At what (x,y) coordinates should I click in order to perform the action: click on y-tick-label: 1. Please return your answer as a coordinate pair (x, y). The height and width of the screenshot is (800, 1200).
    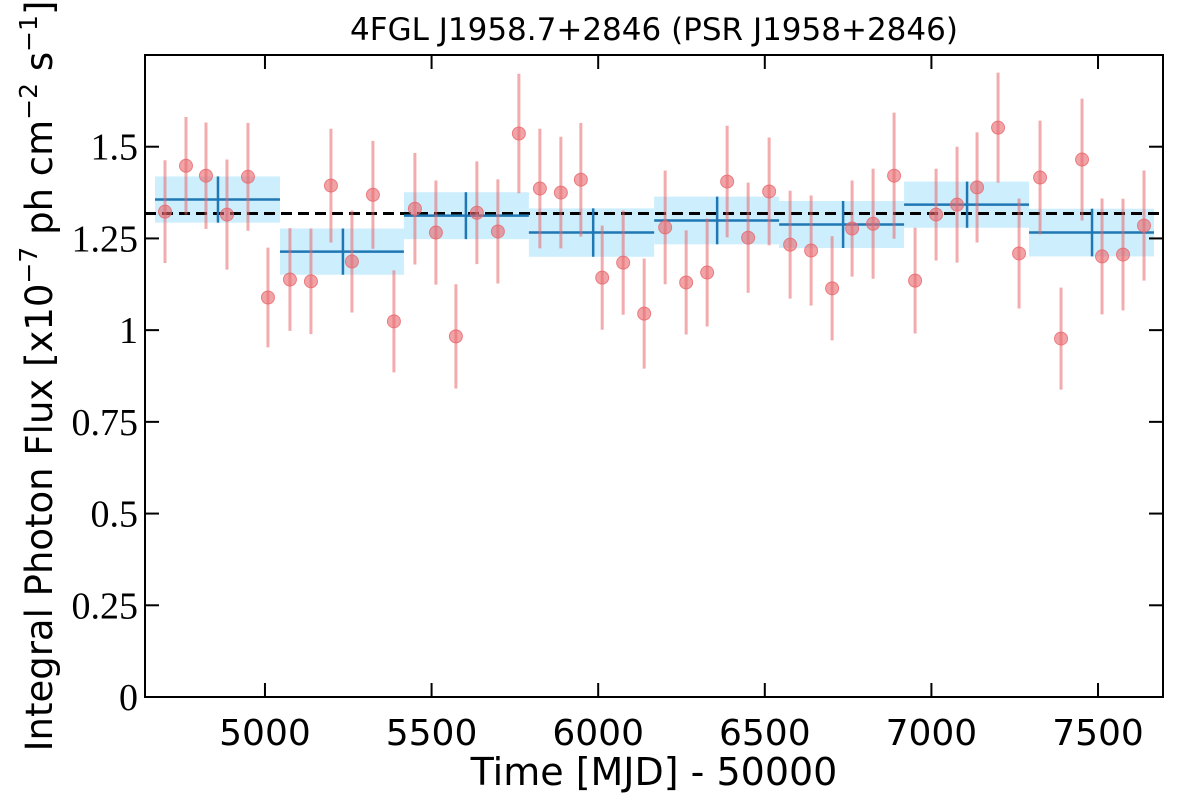
    Looking at the image, I should click on (128, 331).